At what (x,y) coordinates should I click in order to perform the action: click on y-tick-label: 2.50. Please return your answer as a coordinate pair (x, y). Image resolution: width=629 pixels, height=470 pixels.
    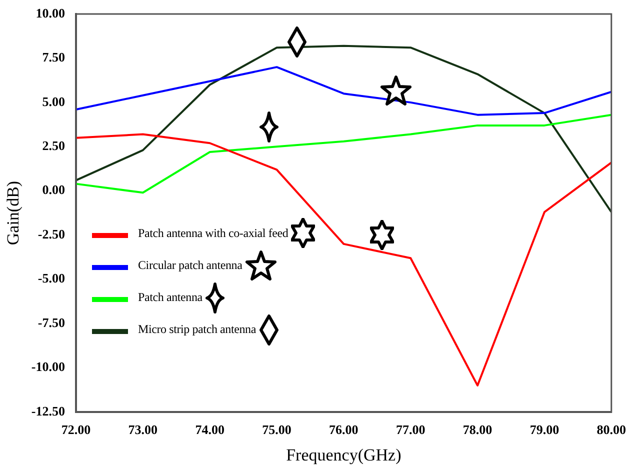
    Looking at the image, I should click on (53, 146).